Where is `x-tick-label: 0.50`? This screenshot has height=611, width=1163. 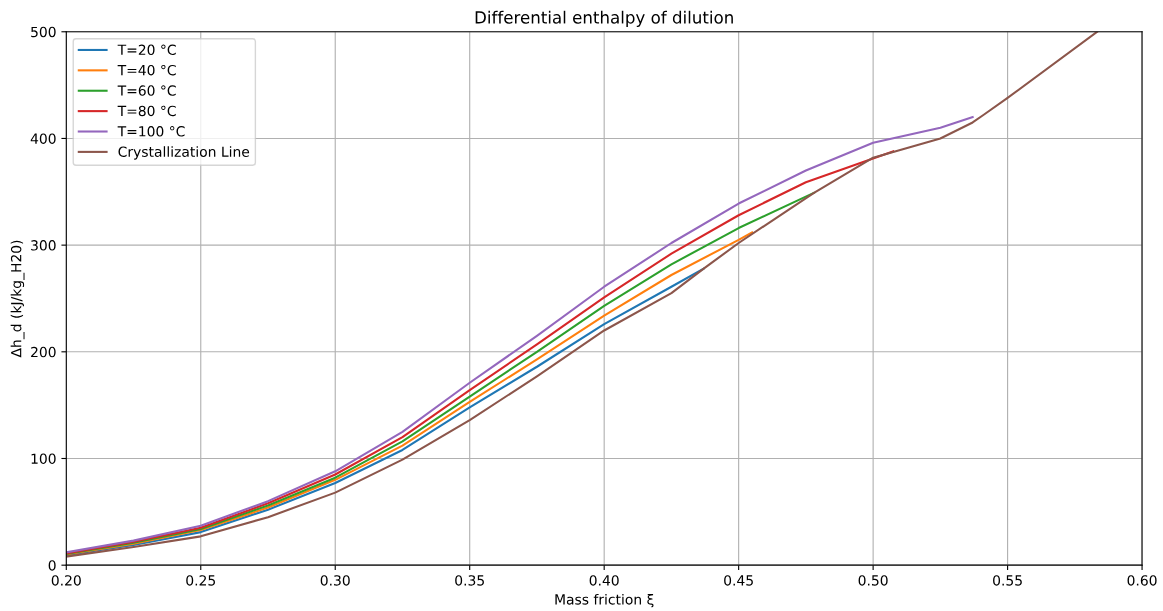 x-tick-label: 0.50 is located at coordinates (873, 580).